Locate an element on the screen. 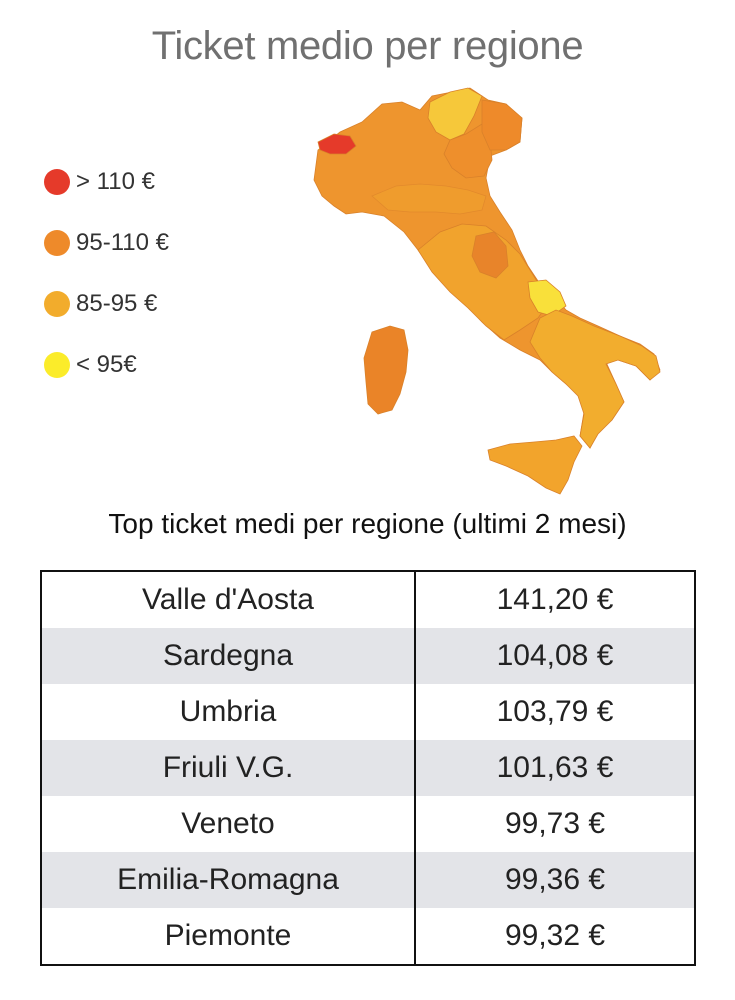 This screenshot has height=1000, width=735. region-name-cell: Friuli V.G. is located at coordinates (229, 768).